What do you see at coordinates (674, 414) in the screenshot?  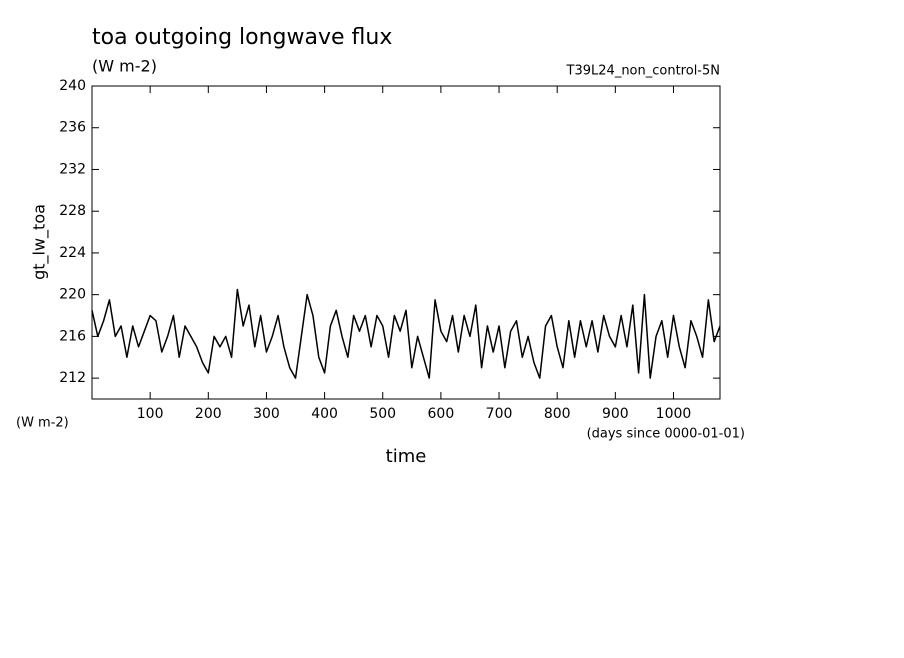 I see `x-tick-label: 1000` at bounding box center [674, 414].